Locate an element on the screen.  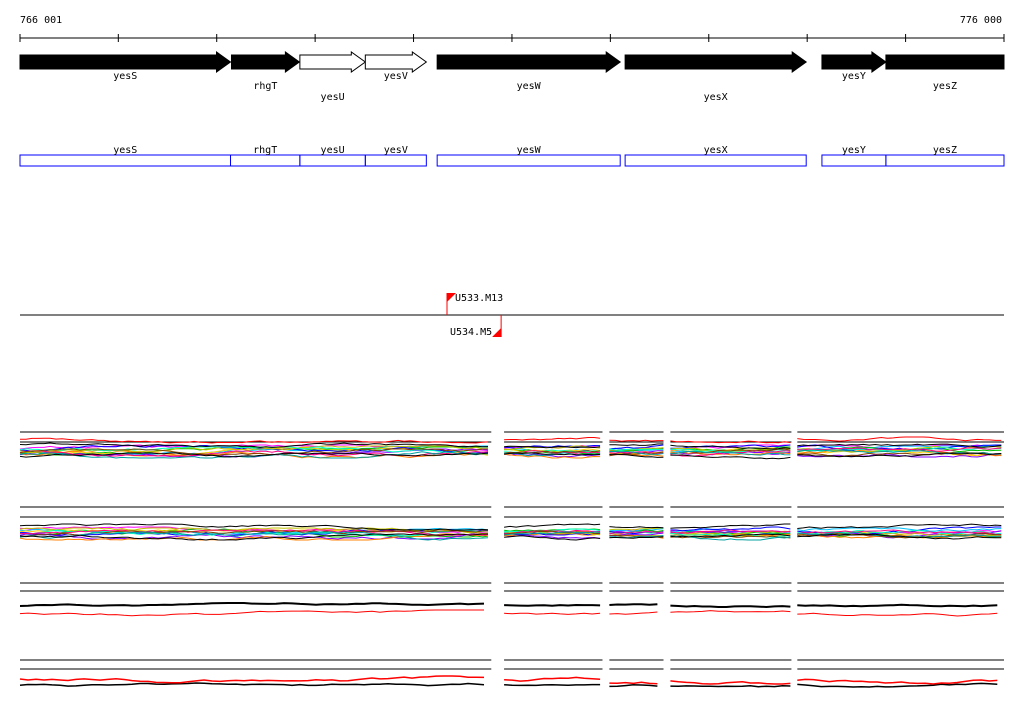
annotation-box-label: yesV is located at coordinates (396, 150).